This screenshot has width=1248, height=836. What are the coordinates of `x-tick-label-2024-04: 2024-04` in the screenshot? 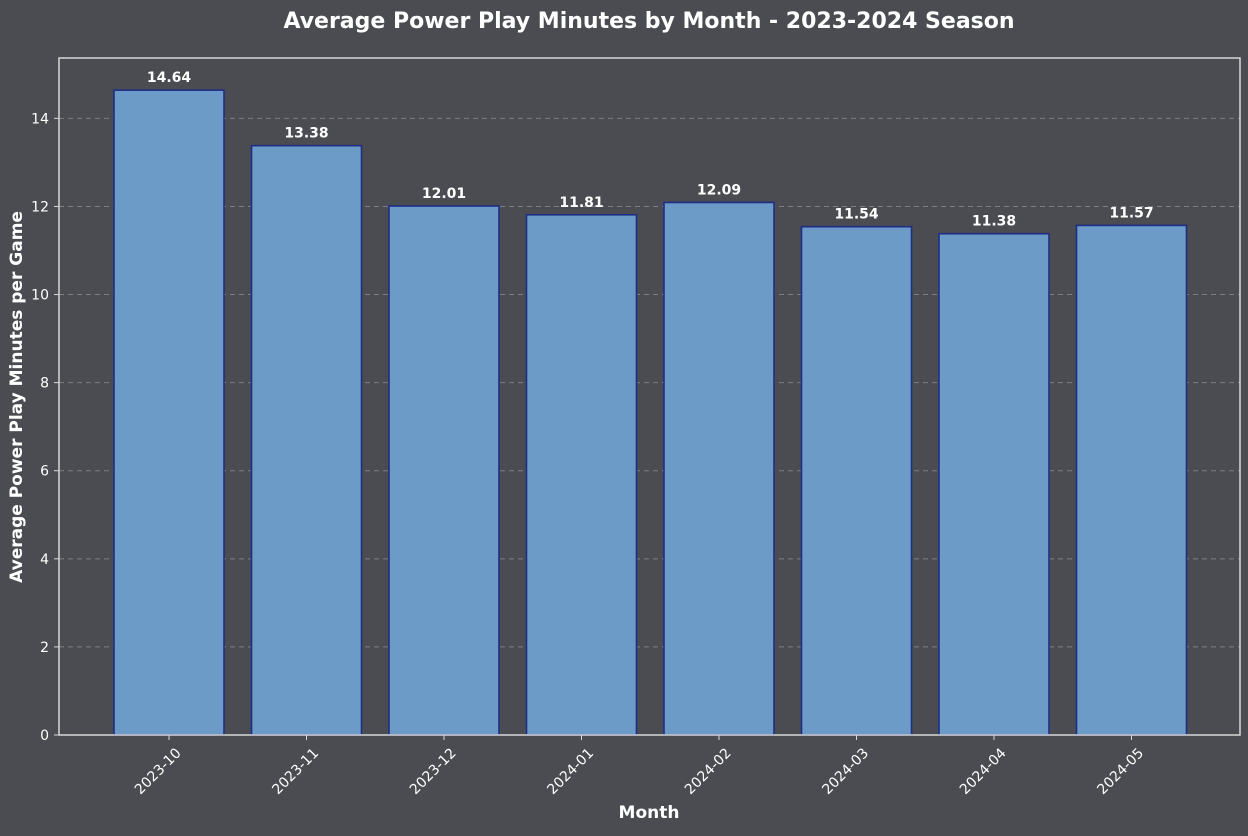 It's located at (983, 771).